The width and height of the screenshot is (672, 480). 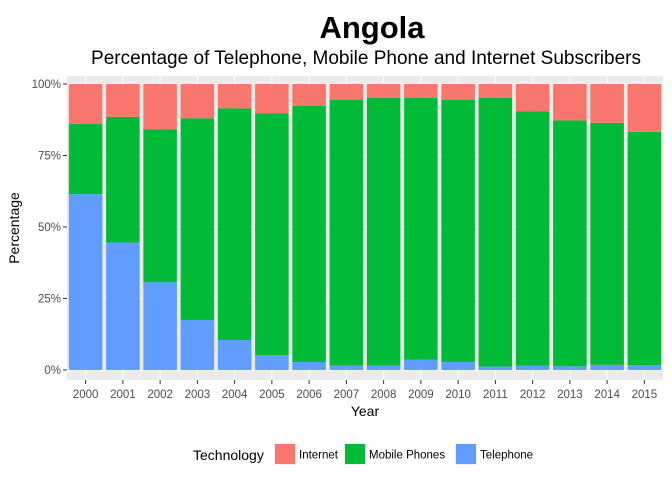 I want to click on bar-telephone-2012, so click(x=532, y=367).